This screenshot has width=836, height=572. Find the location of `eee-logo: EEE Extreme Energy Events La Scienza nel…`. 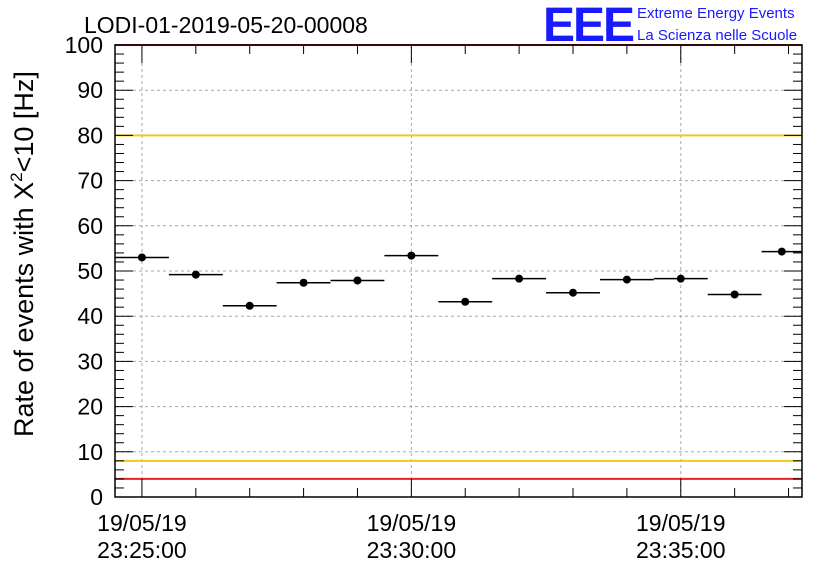

eee-logo: EEE Extreme Energy Events La Scienza nel… is located at coordinates (670, 26).